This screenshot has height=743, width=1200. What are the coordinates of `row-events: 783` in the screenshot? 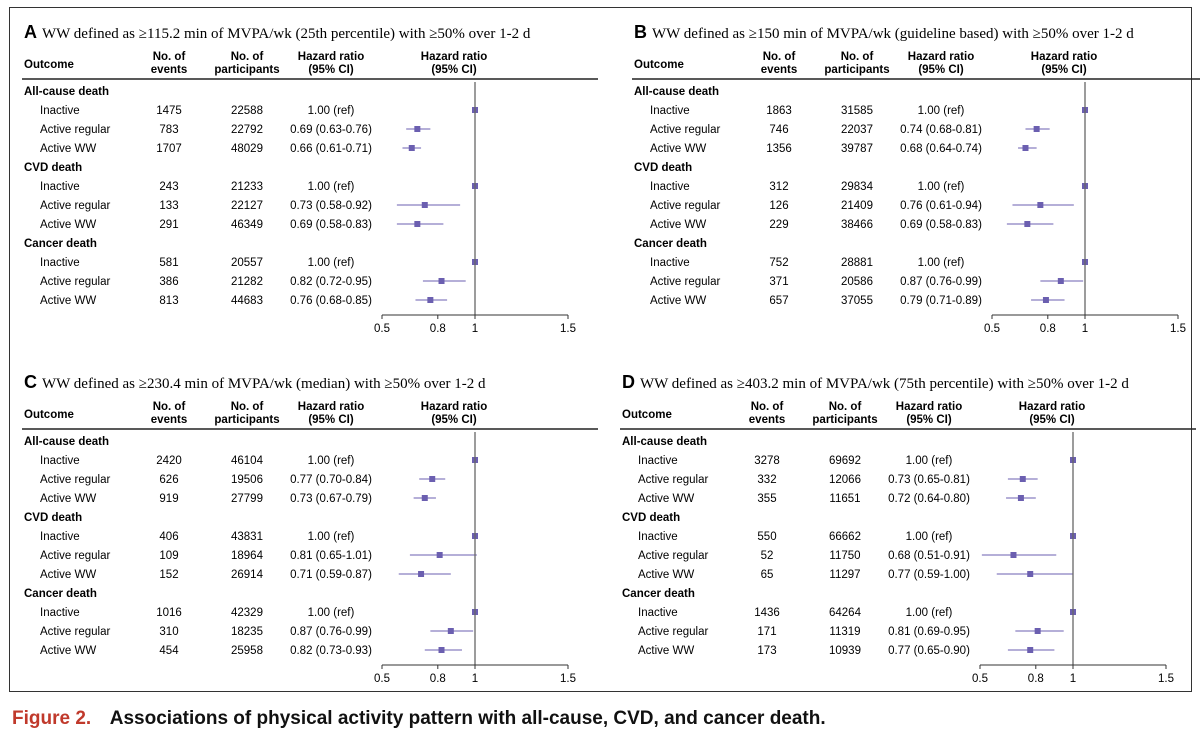 It's located at (168, 130).